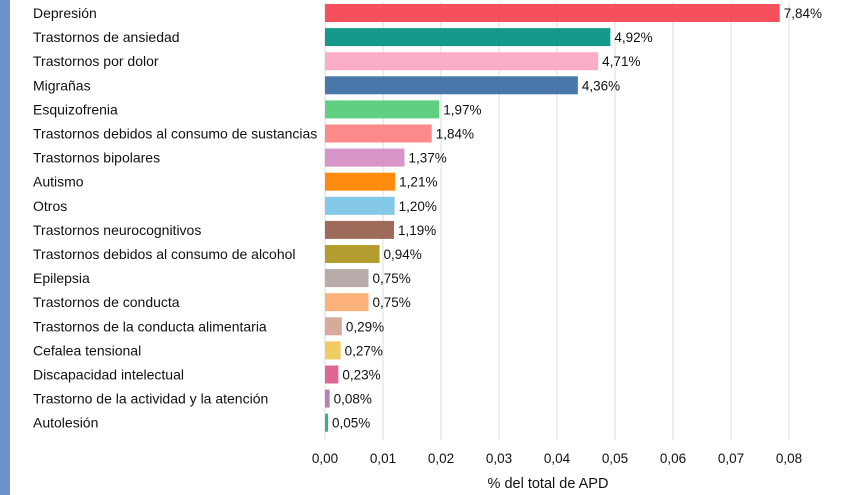 The height and width of the screenshot is (495, 854). What do you see at coordinates (150, 399) in the screenshot?
I see `category-label: Trastorno de la actividad y la atención` at bounding box center [150, 399].